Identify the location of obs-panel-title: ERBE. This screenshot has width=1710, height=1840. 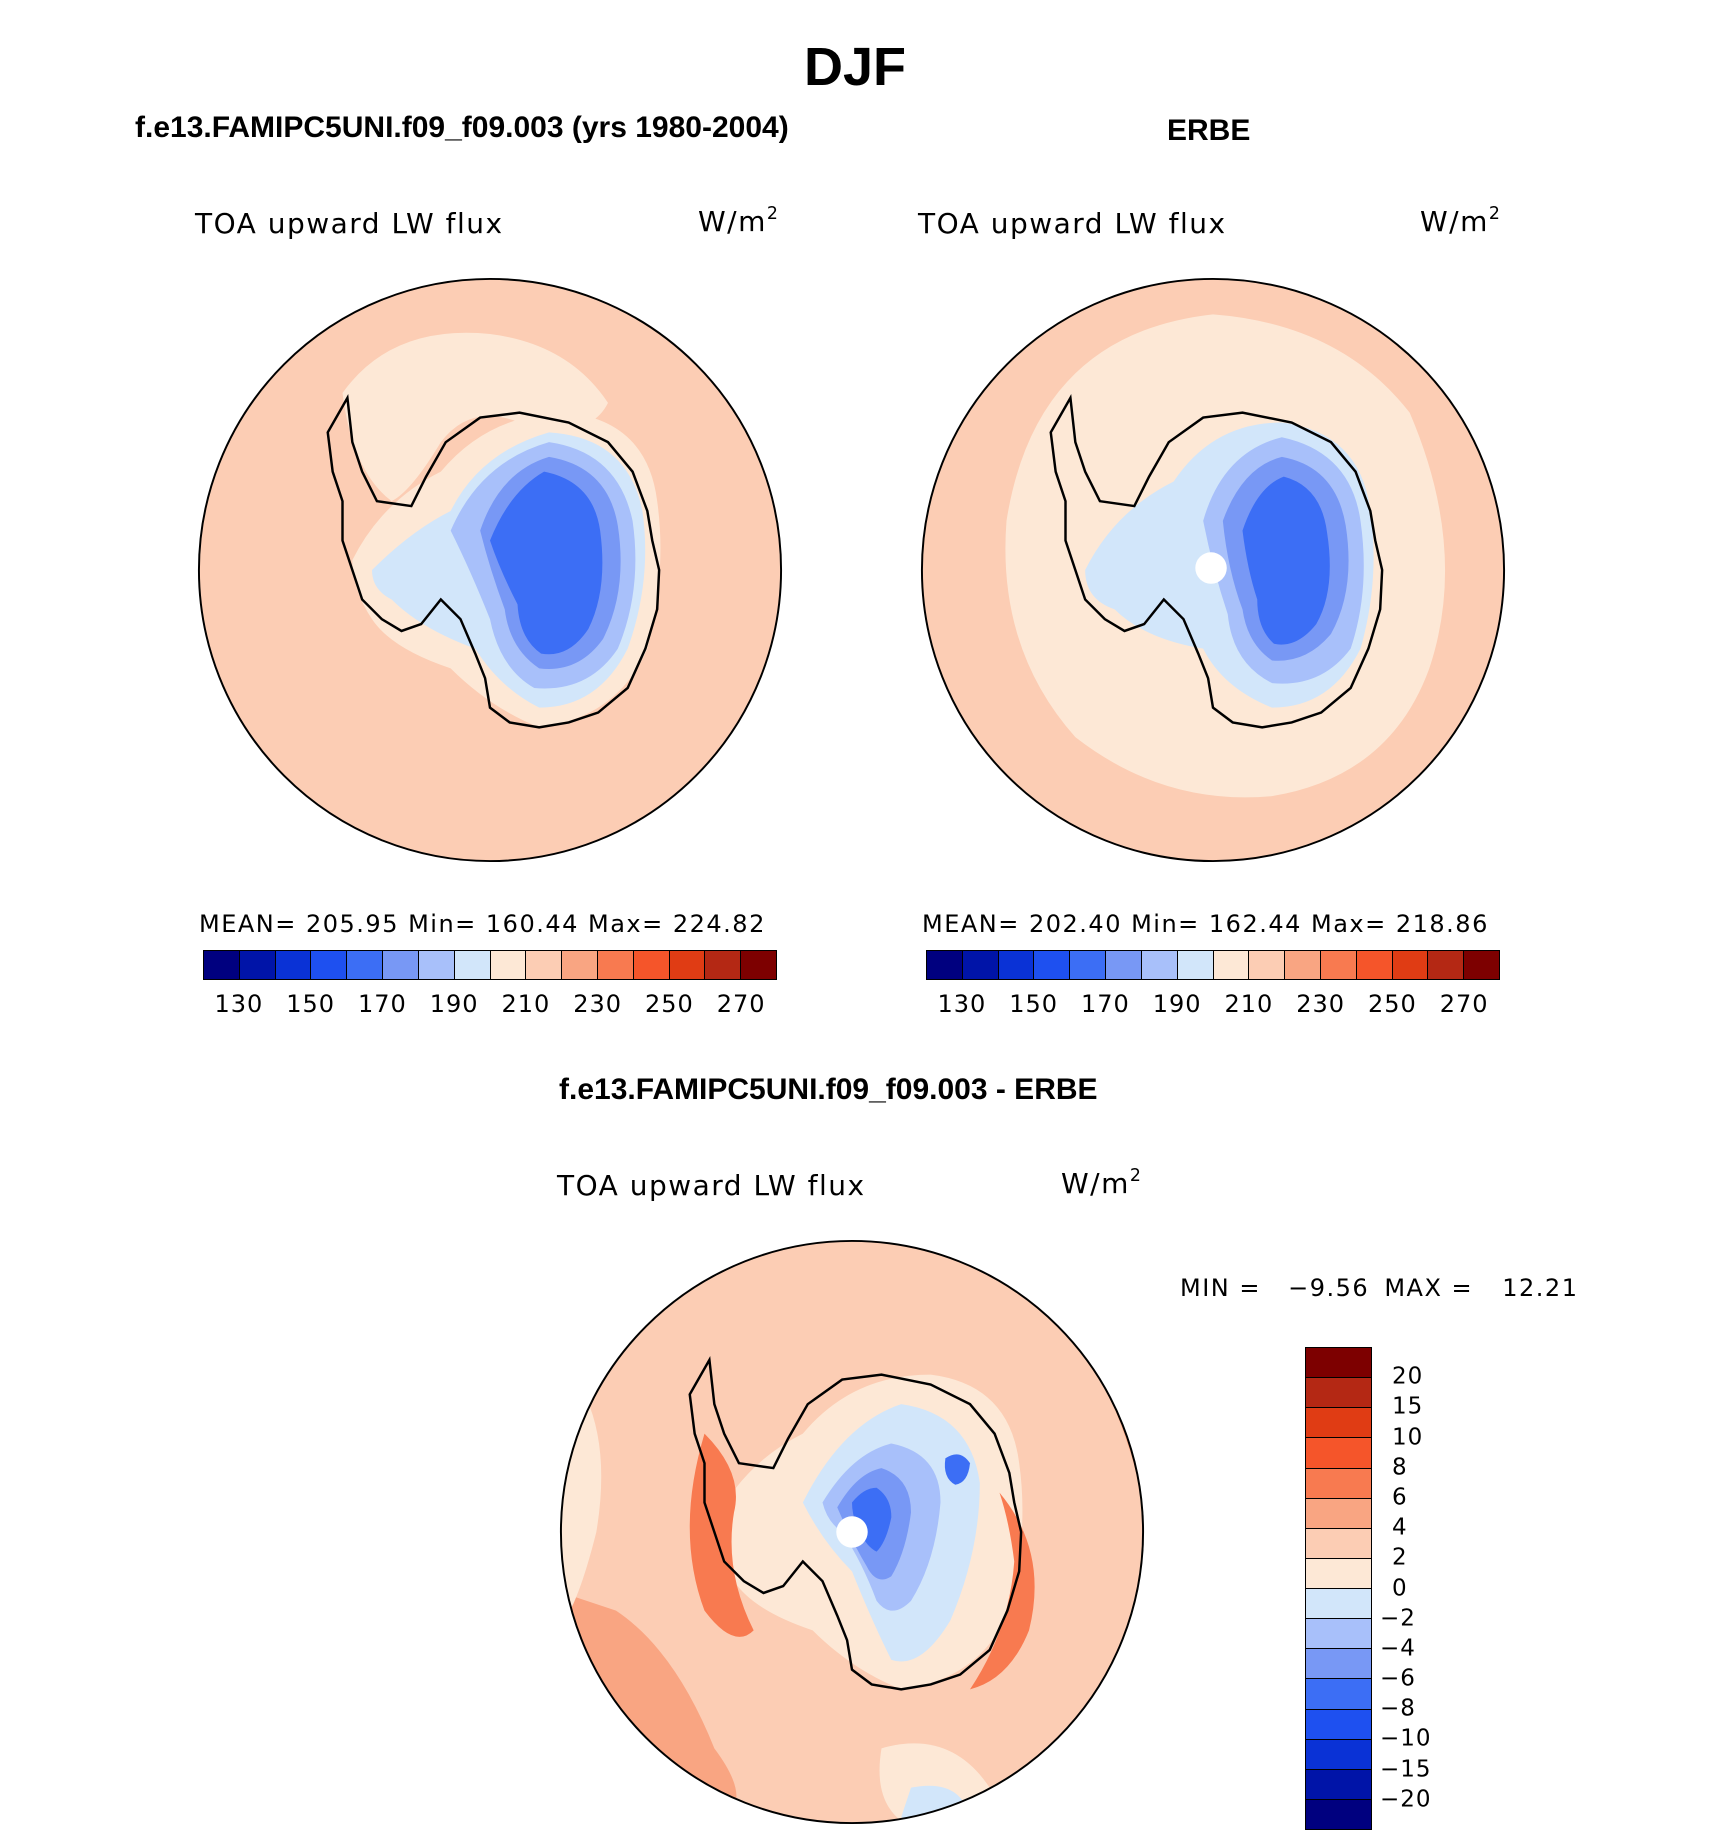
(1209, 130).